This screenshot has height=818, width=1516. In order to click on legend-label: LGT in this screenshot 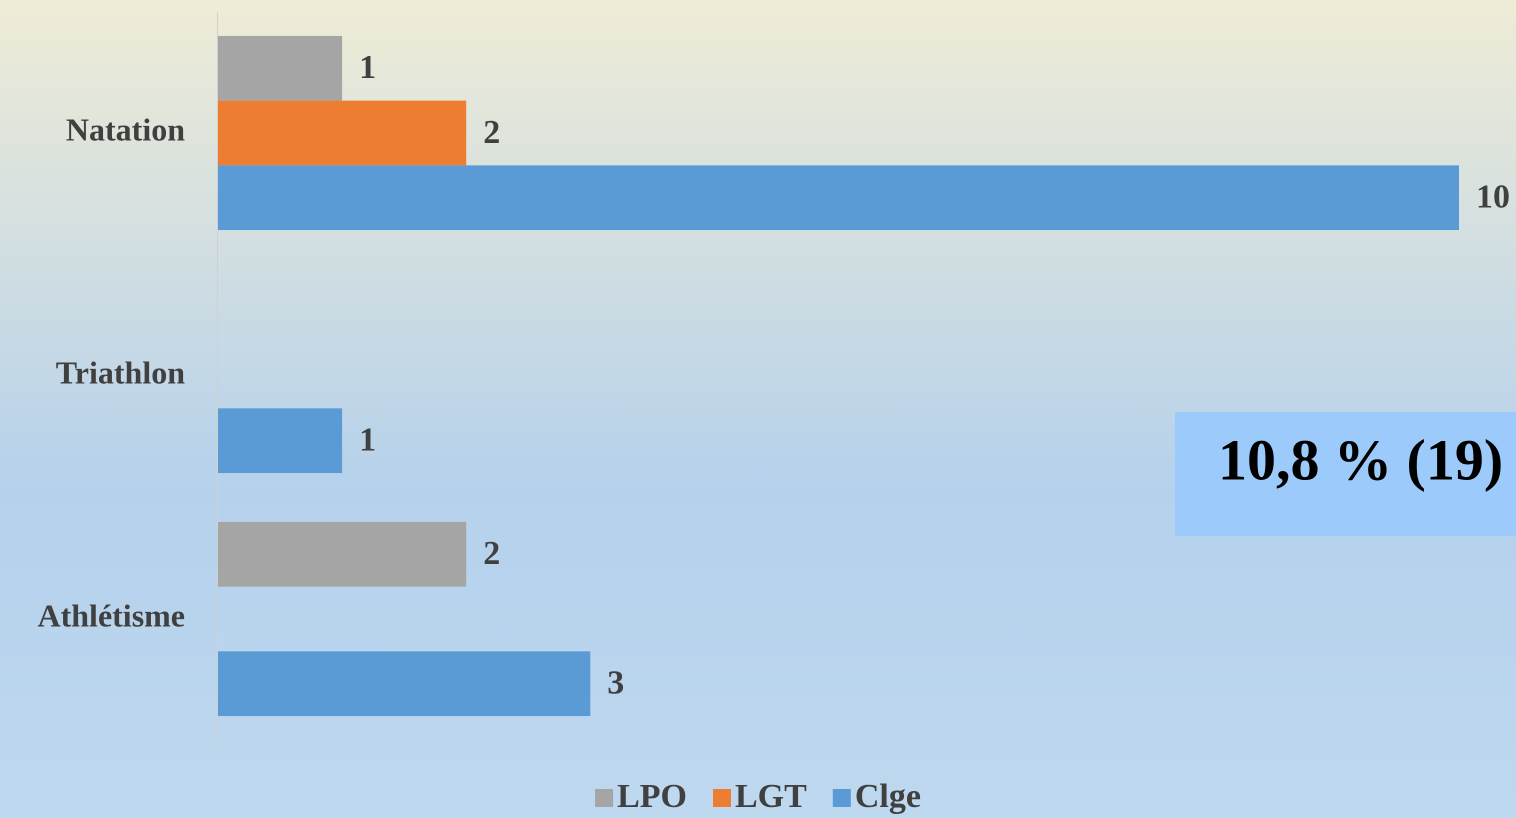, I will do `click(771, 796)`.